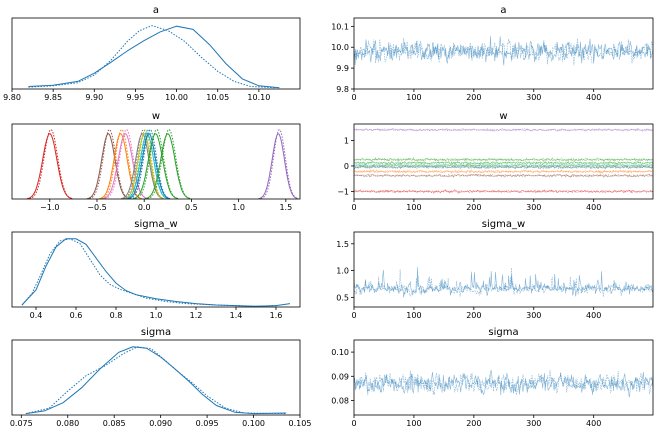 Image resolution: width=660 pixels, height=437 pixels. I want to click on x-tick-label: 0.085, so click(114, 423).